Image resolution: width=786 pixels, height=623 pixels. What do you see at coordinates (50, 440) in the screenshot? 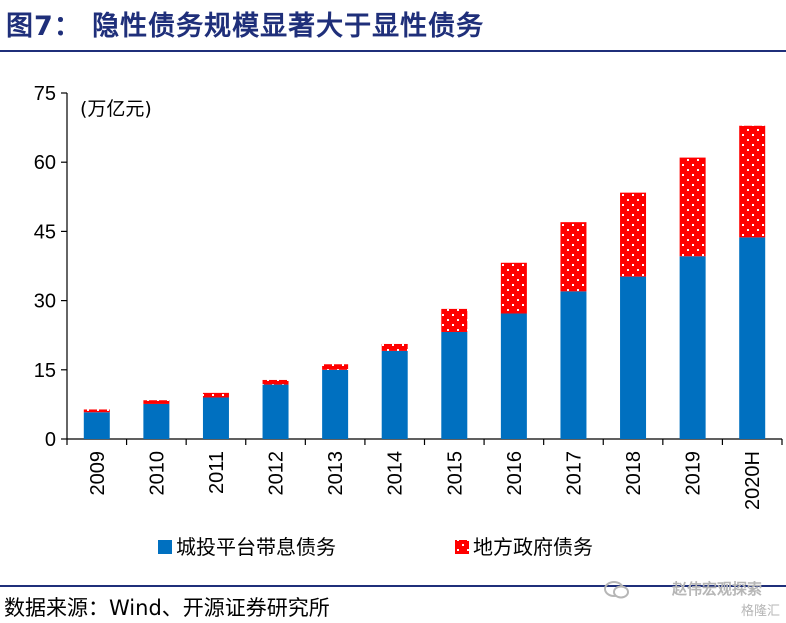
I see `y-tick-label: 0` at bounding box center [50, 440].